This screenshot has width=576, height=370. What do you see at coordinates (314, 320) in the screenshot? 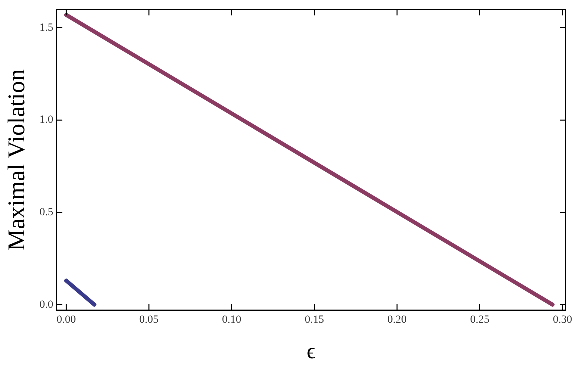
I see `x-tick-label: 0.15` at bounding box center [314, 320].